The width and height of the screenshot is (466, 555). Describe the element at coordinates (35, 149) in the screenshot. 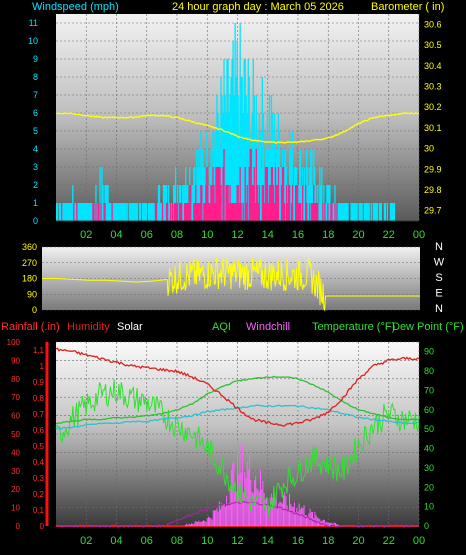

I see `wind-y-tick: 4` at that location.